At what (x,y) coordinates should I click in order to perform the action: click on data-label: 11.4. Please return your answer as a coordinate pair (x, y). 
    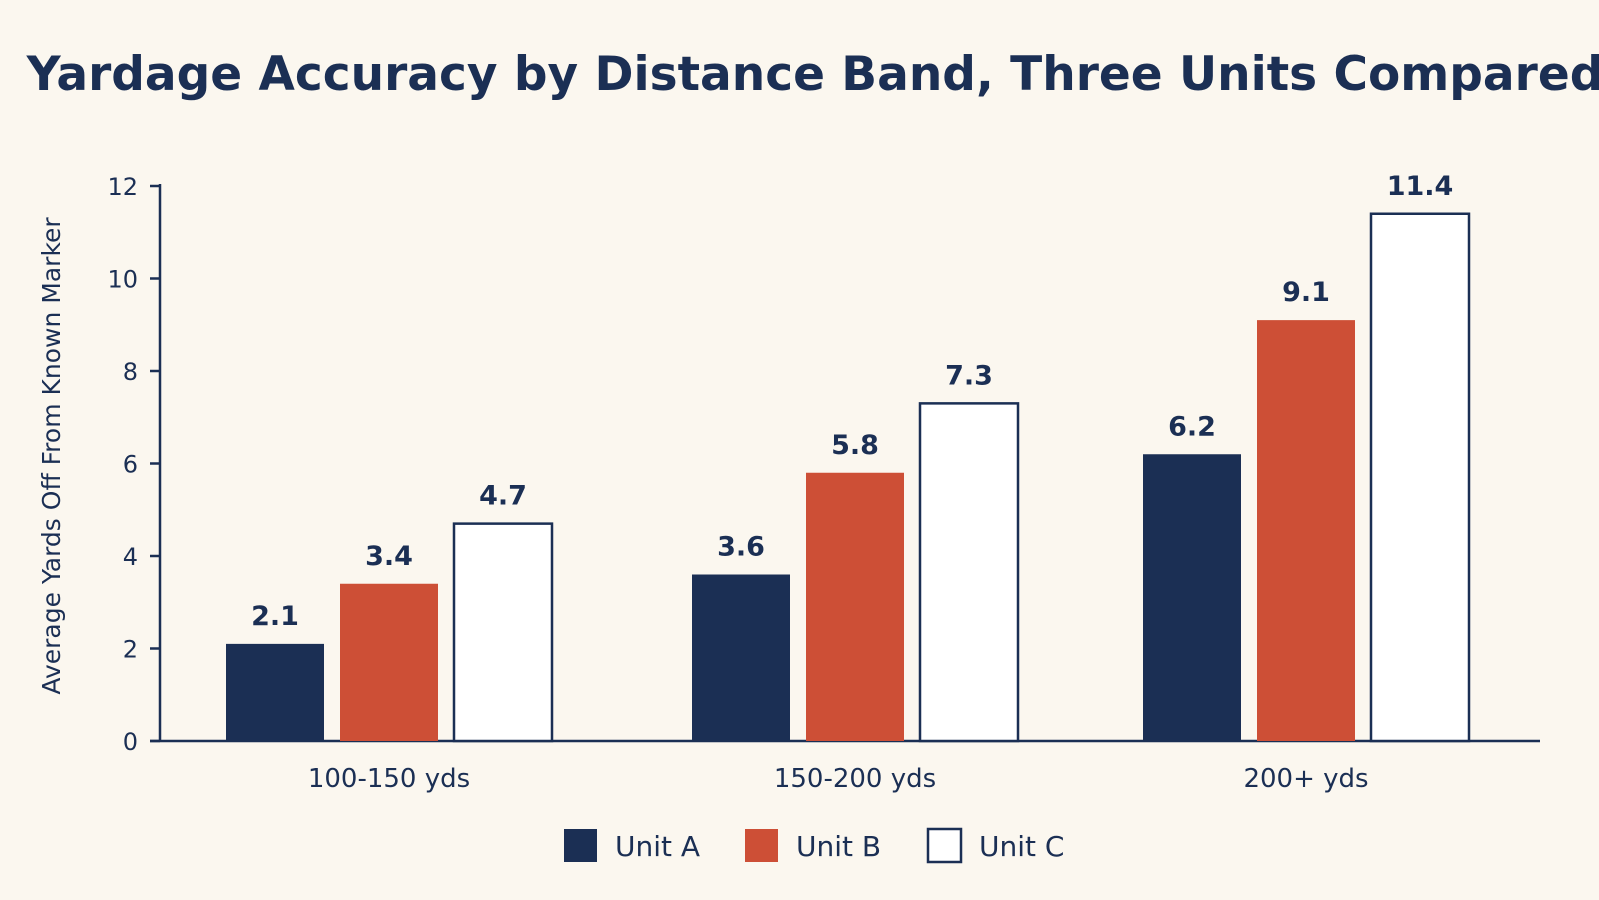
    Looking at the image, I should click on (1420, 186).